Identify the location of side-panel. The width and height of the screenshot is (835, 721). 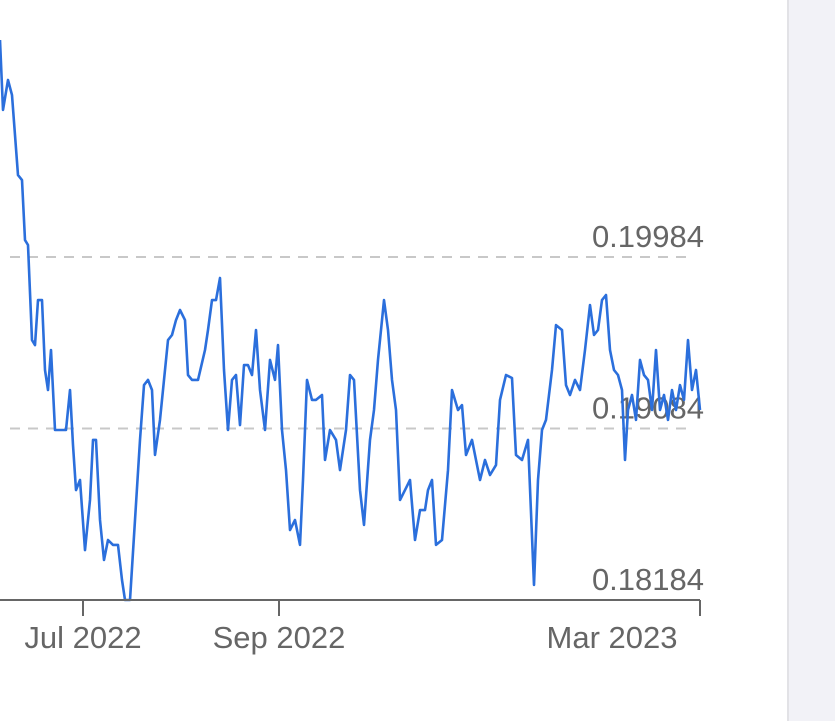
(811, 360).